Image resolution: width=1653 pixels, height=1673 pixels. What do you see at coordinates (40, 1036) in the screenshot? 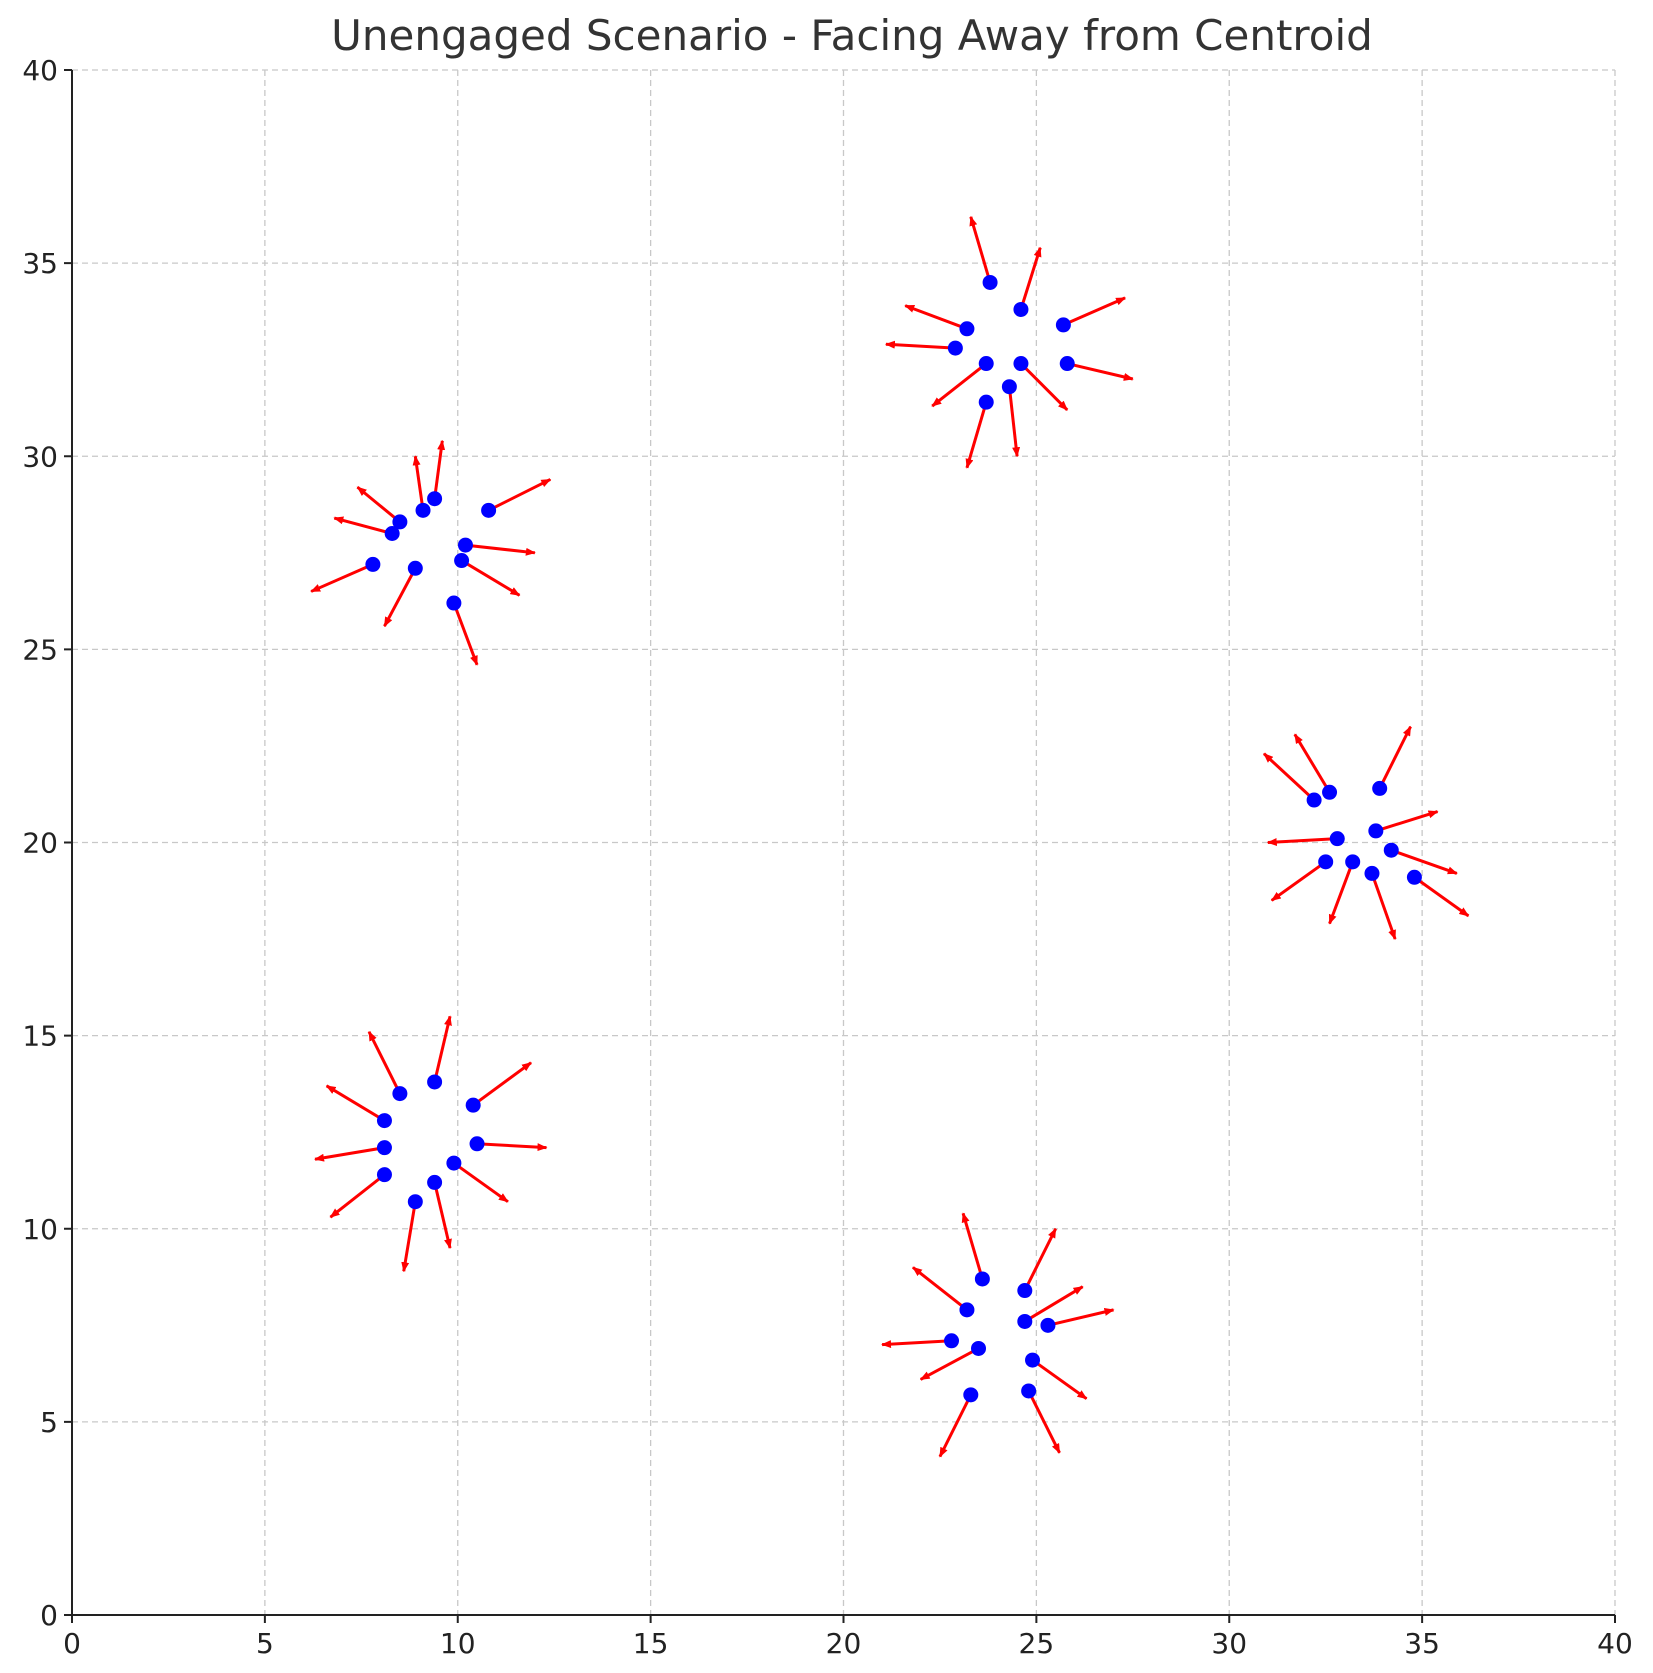
I see `y-tick-label: 15` at bounding box center [40, 1036].